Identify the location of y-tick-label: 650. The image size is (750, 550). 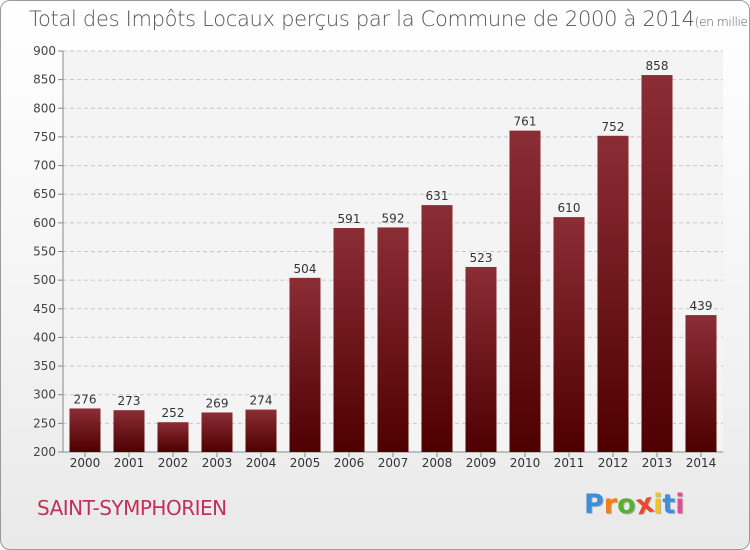
(44, 194).